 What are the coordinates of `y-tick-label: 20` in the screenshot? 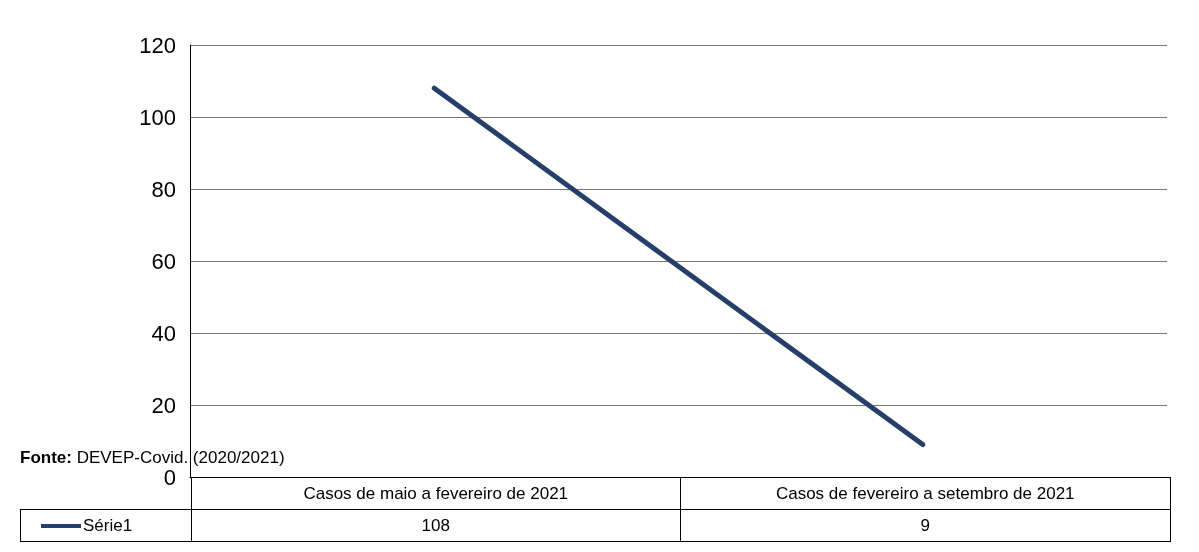 It's located at (163, 405).